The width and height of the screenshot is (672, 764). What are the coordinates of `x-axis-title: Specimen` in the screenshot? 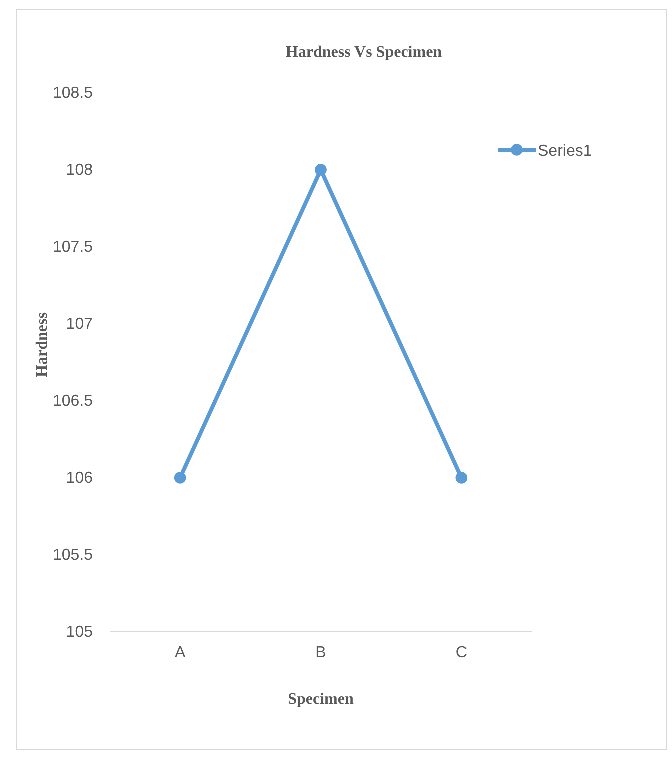 It's located at (321, 699).